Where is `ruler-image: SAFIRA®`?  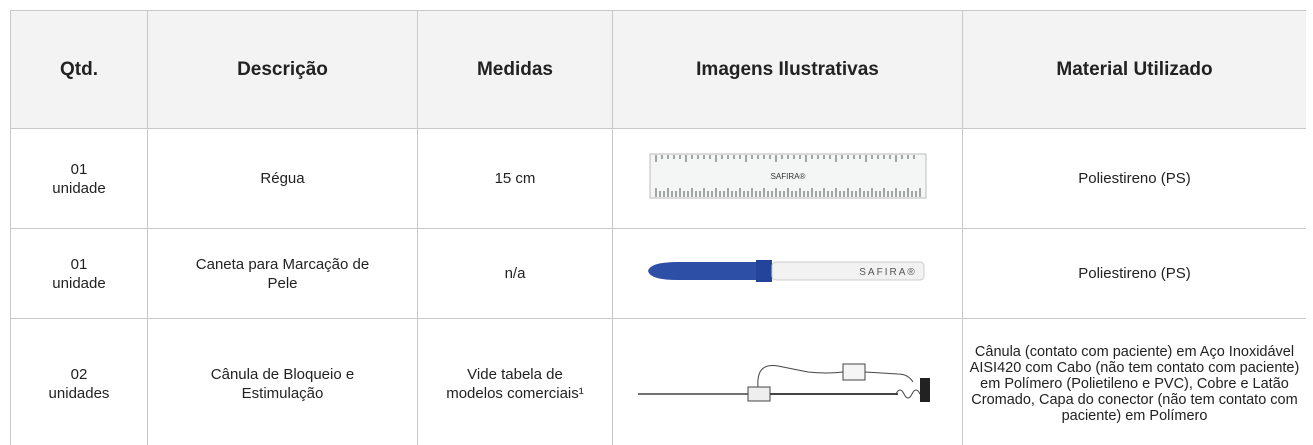 ruler-image: SAFIRA® is located at coordinates (787, 176).